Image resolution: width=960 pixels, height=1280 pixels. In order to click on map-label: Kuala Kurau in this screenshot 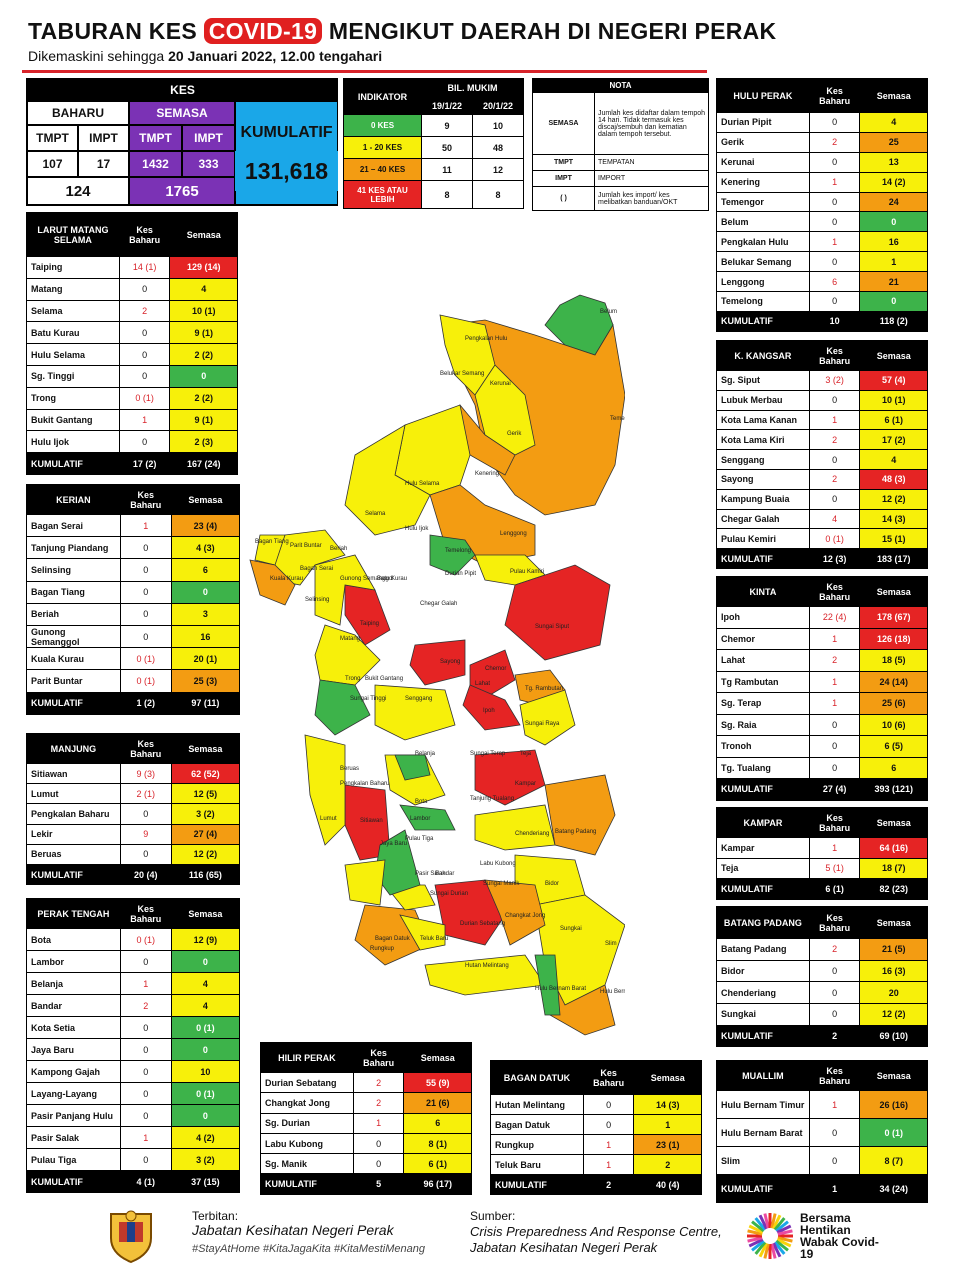, I will do `click(286, 579)`.